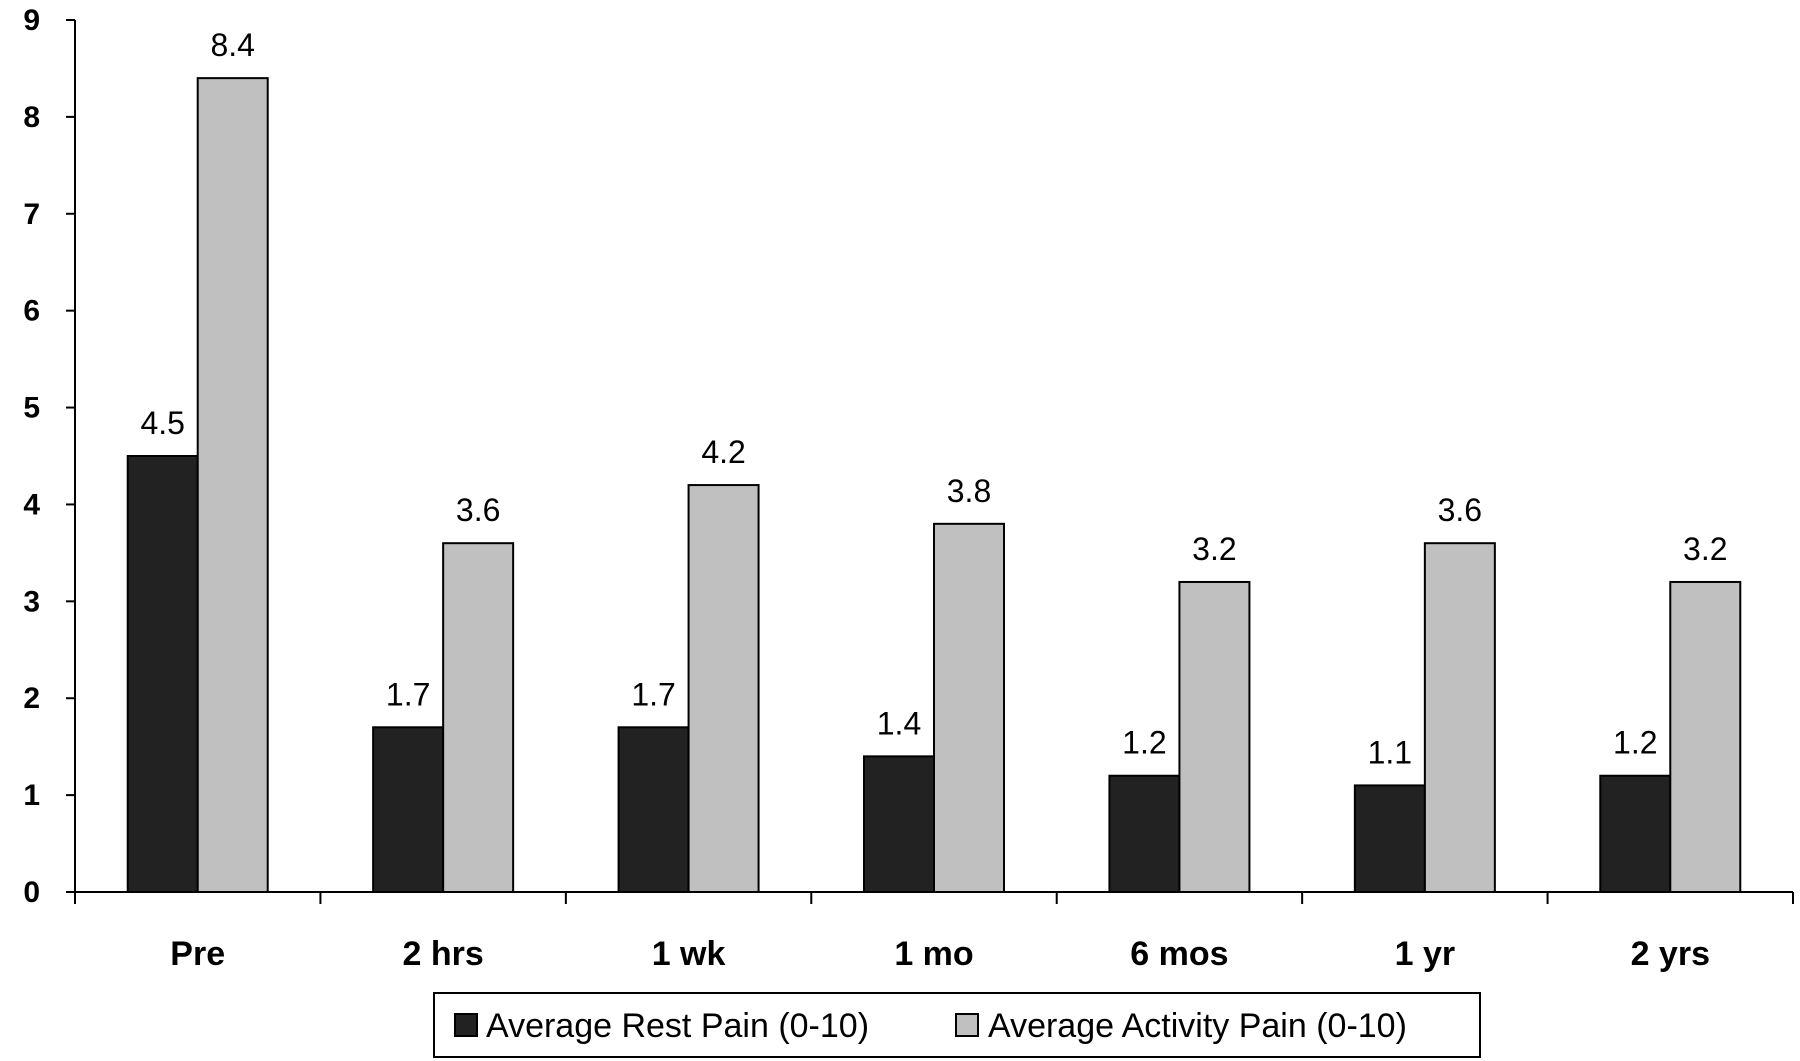  Describe the element at coordinates (1670, 954) in the screenshot. I see `x-tick-label: 2 yrs` at that location.